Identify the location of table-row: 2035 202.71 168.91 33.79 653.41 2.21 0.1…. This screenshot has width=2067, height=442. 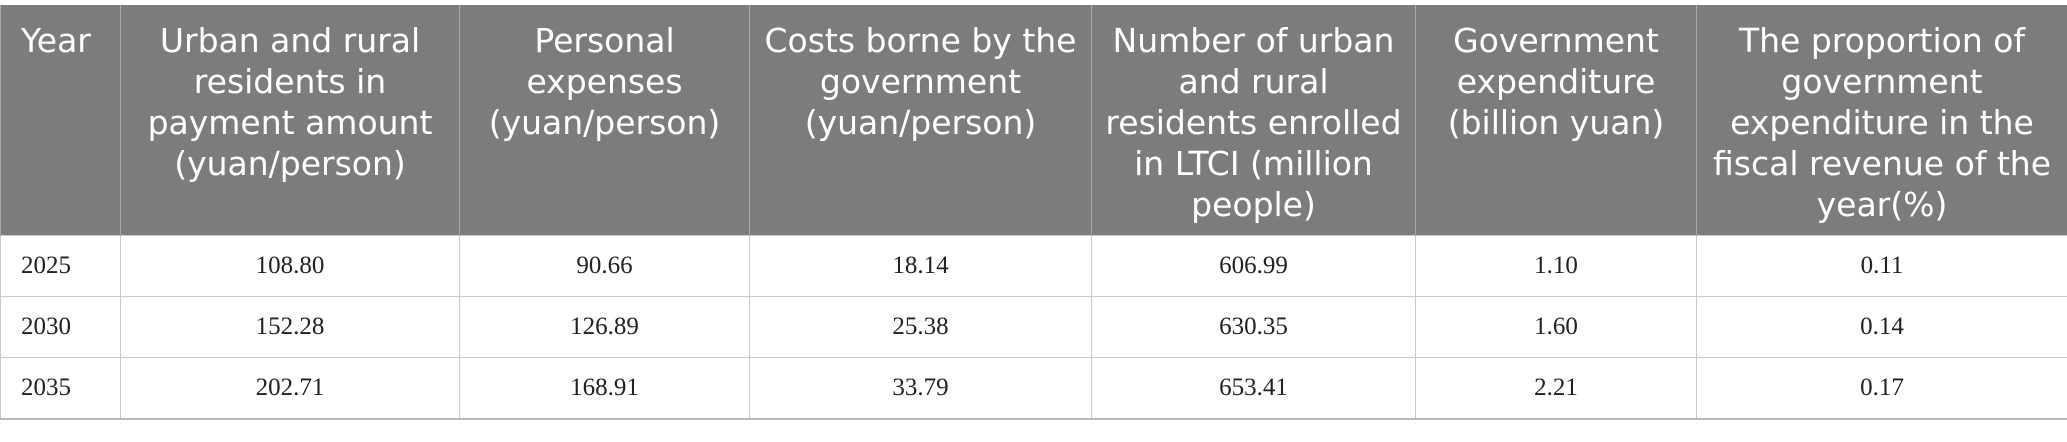
(1033, 388).